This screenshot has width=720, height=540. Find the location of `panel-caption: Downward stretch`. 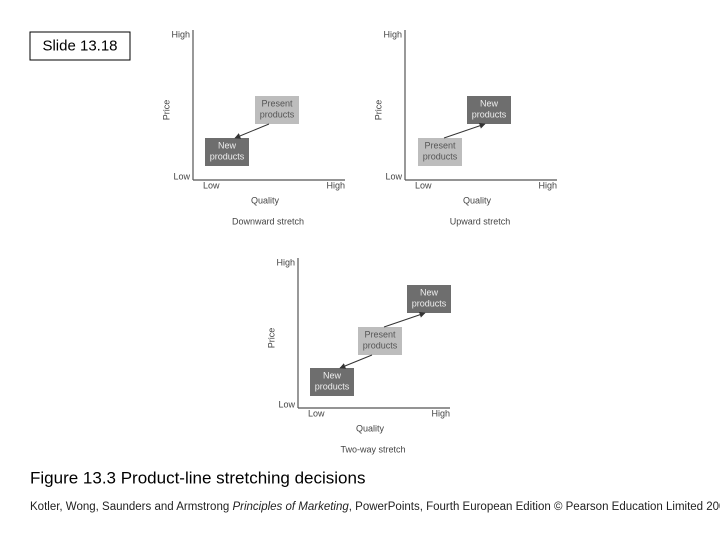

panel-caption: Downward stretch is located at coordinates (268, 221).